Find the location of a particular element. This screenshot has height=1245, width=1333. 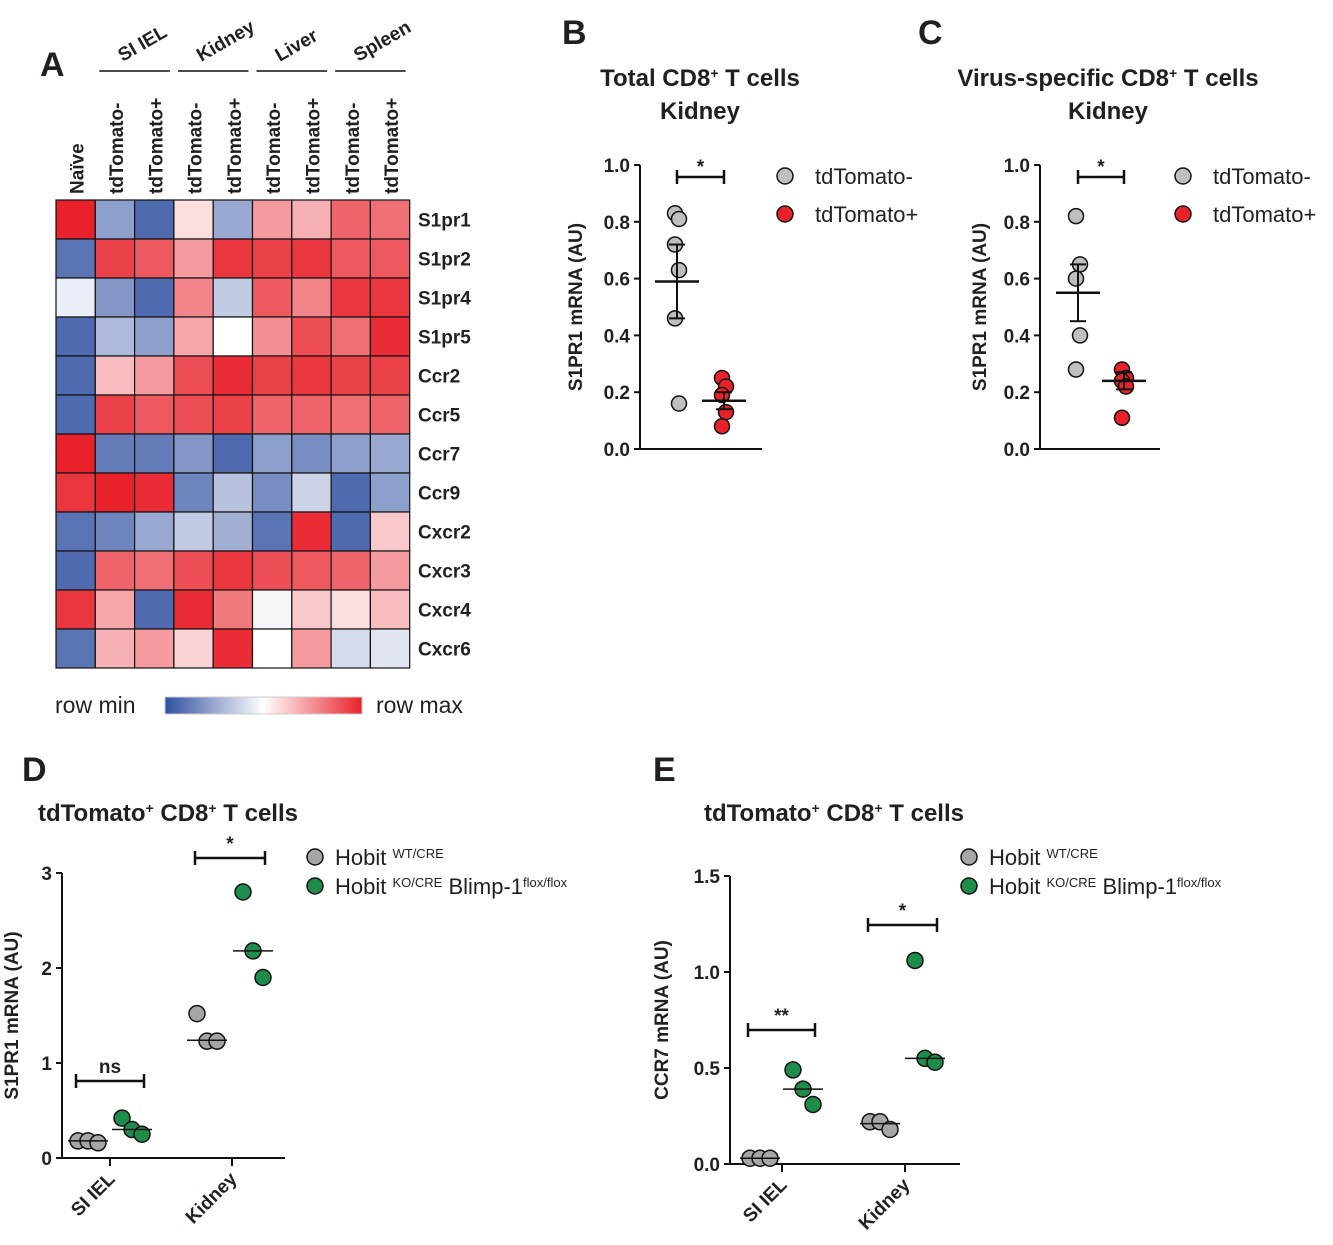

row-label: S1pr5 is located at coordinates (444, 338).